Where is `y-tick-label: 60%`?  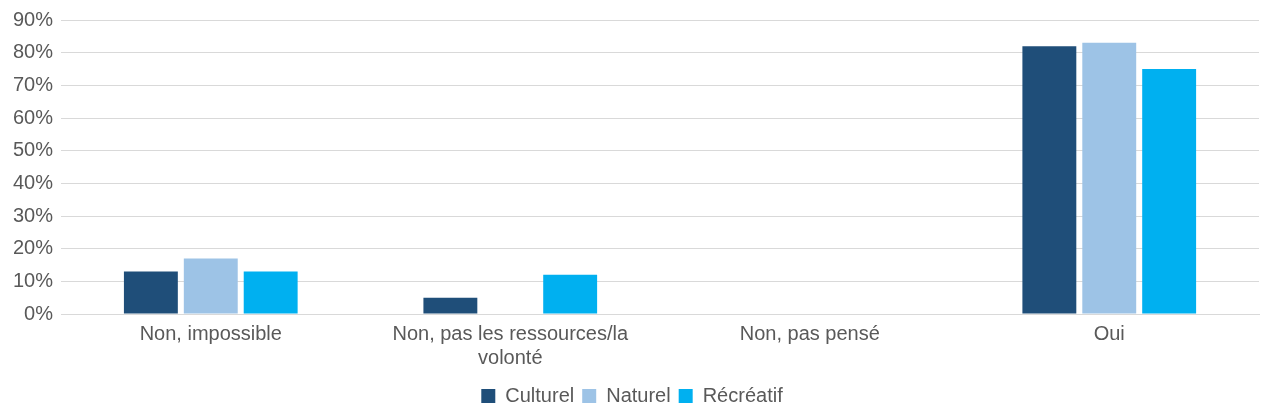 y-tick-label: 60% is located at coordinates (33, 116).